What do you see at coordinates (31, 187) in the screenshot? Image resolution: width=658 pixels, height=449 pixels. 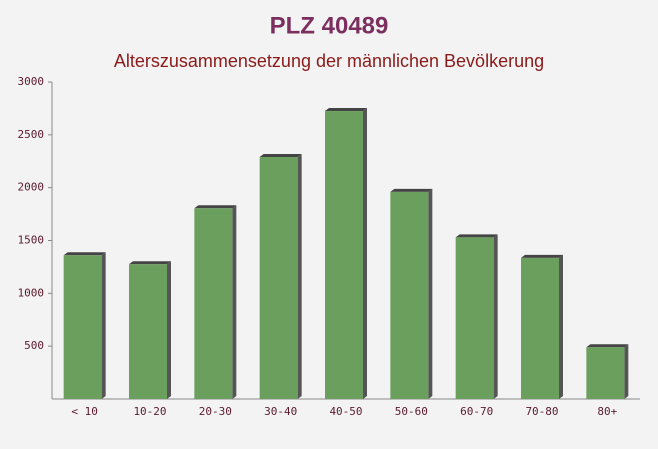 I see `y-tick-label: 2000` at bounding box center [31, 187].